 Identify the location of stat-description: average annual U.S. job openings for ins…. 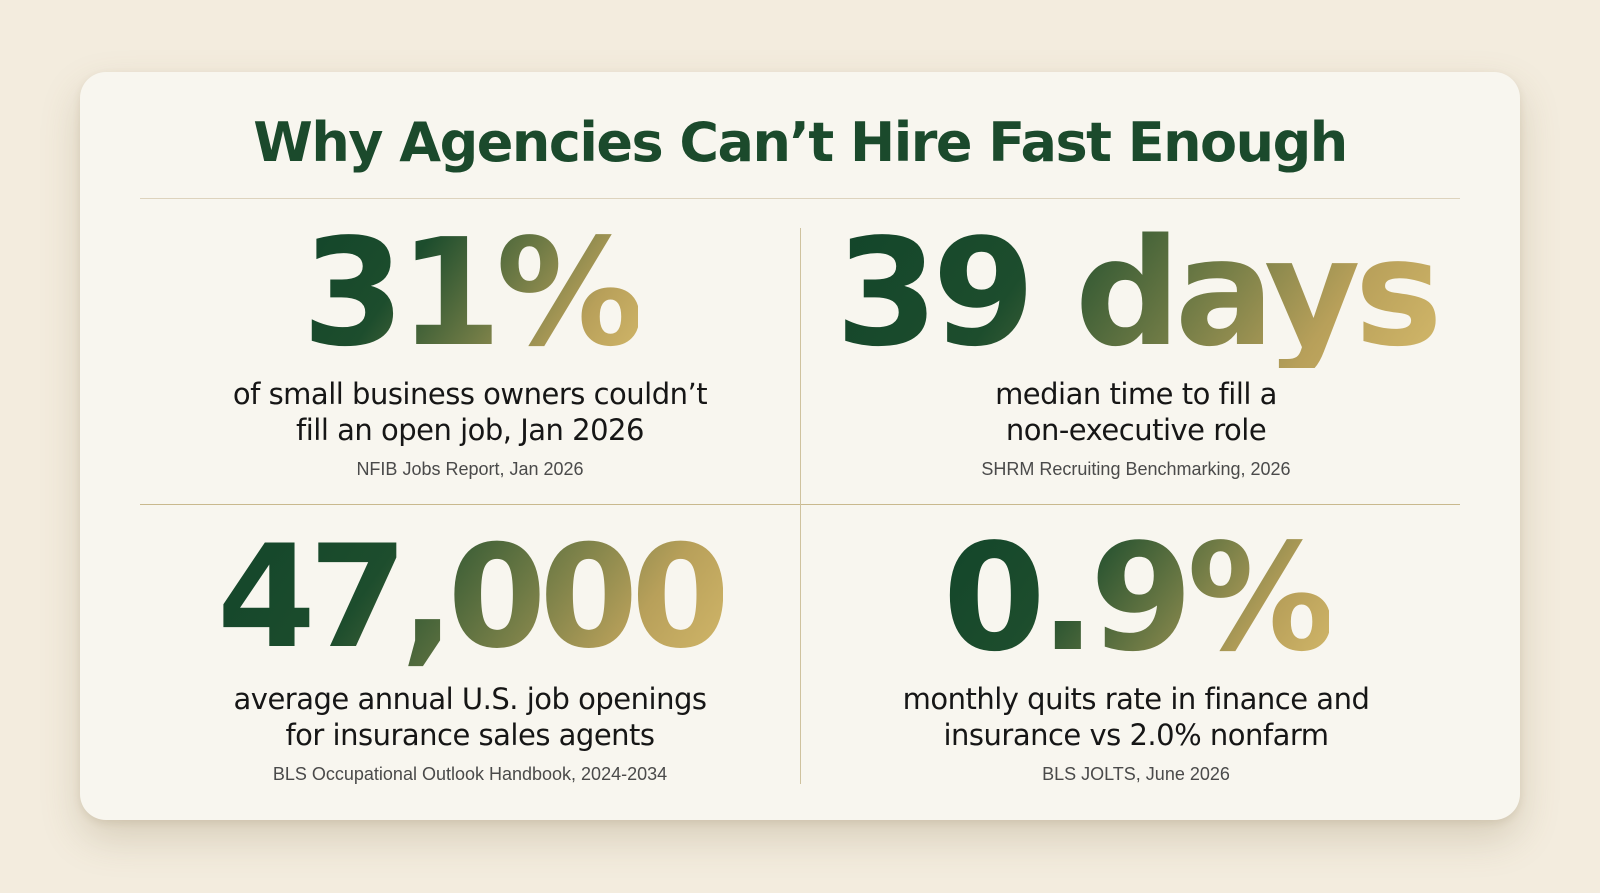
(470, 717).